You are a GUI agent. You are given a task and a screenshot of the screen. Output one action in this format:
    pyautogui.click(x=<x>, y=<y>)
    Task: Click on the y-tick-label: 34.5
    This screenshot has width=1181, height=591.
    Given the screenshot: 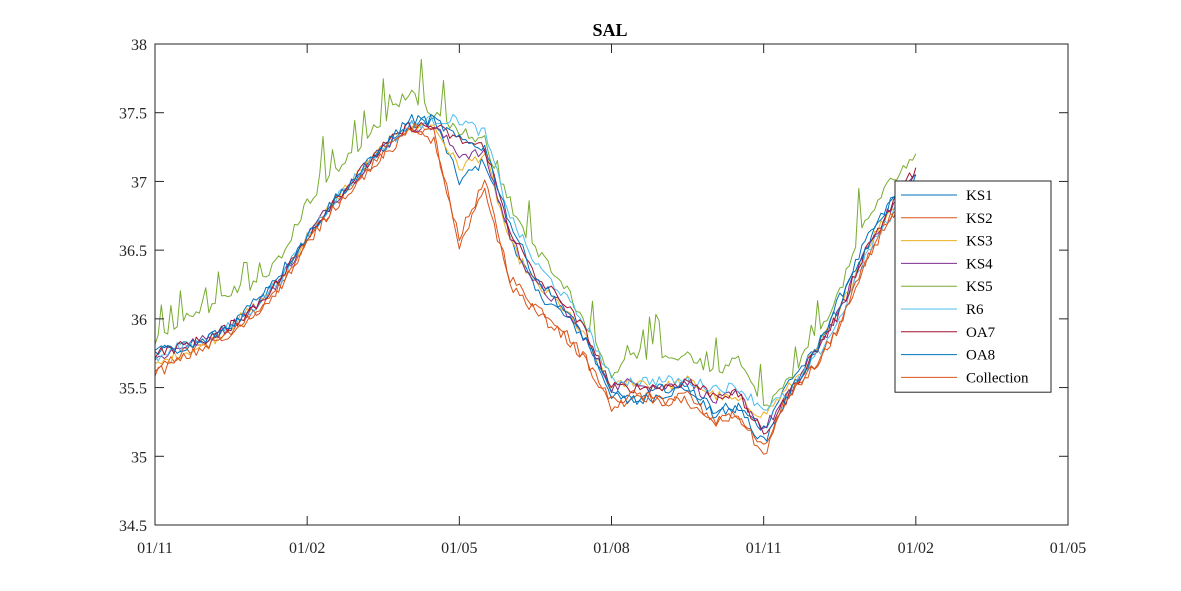 What is the action you would take?
    pyautogui.click(x=133, y=526)
    